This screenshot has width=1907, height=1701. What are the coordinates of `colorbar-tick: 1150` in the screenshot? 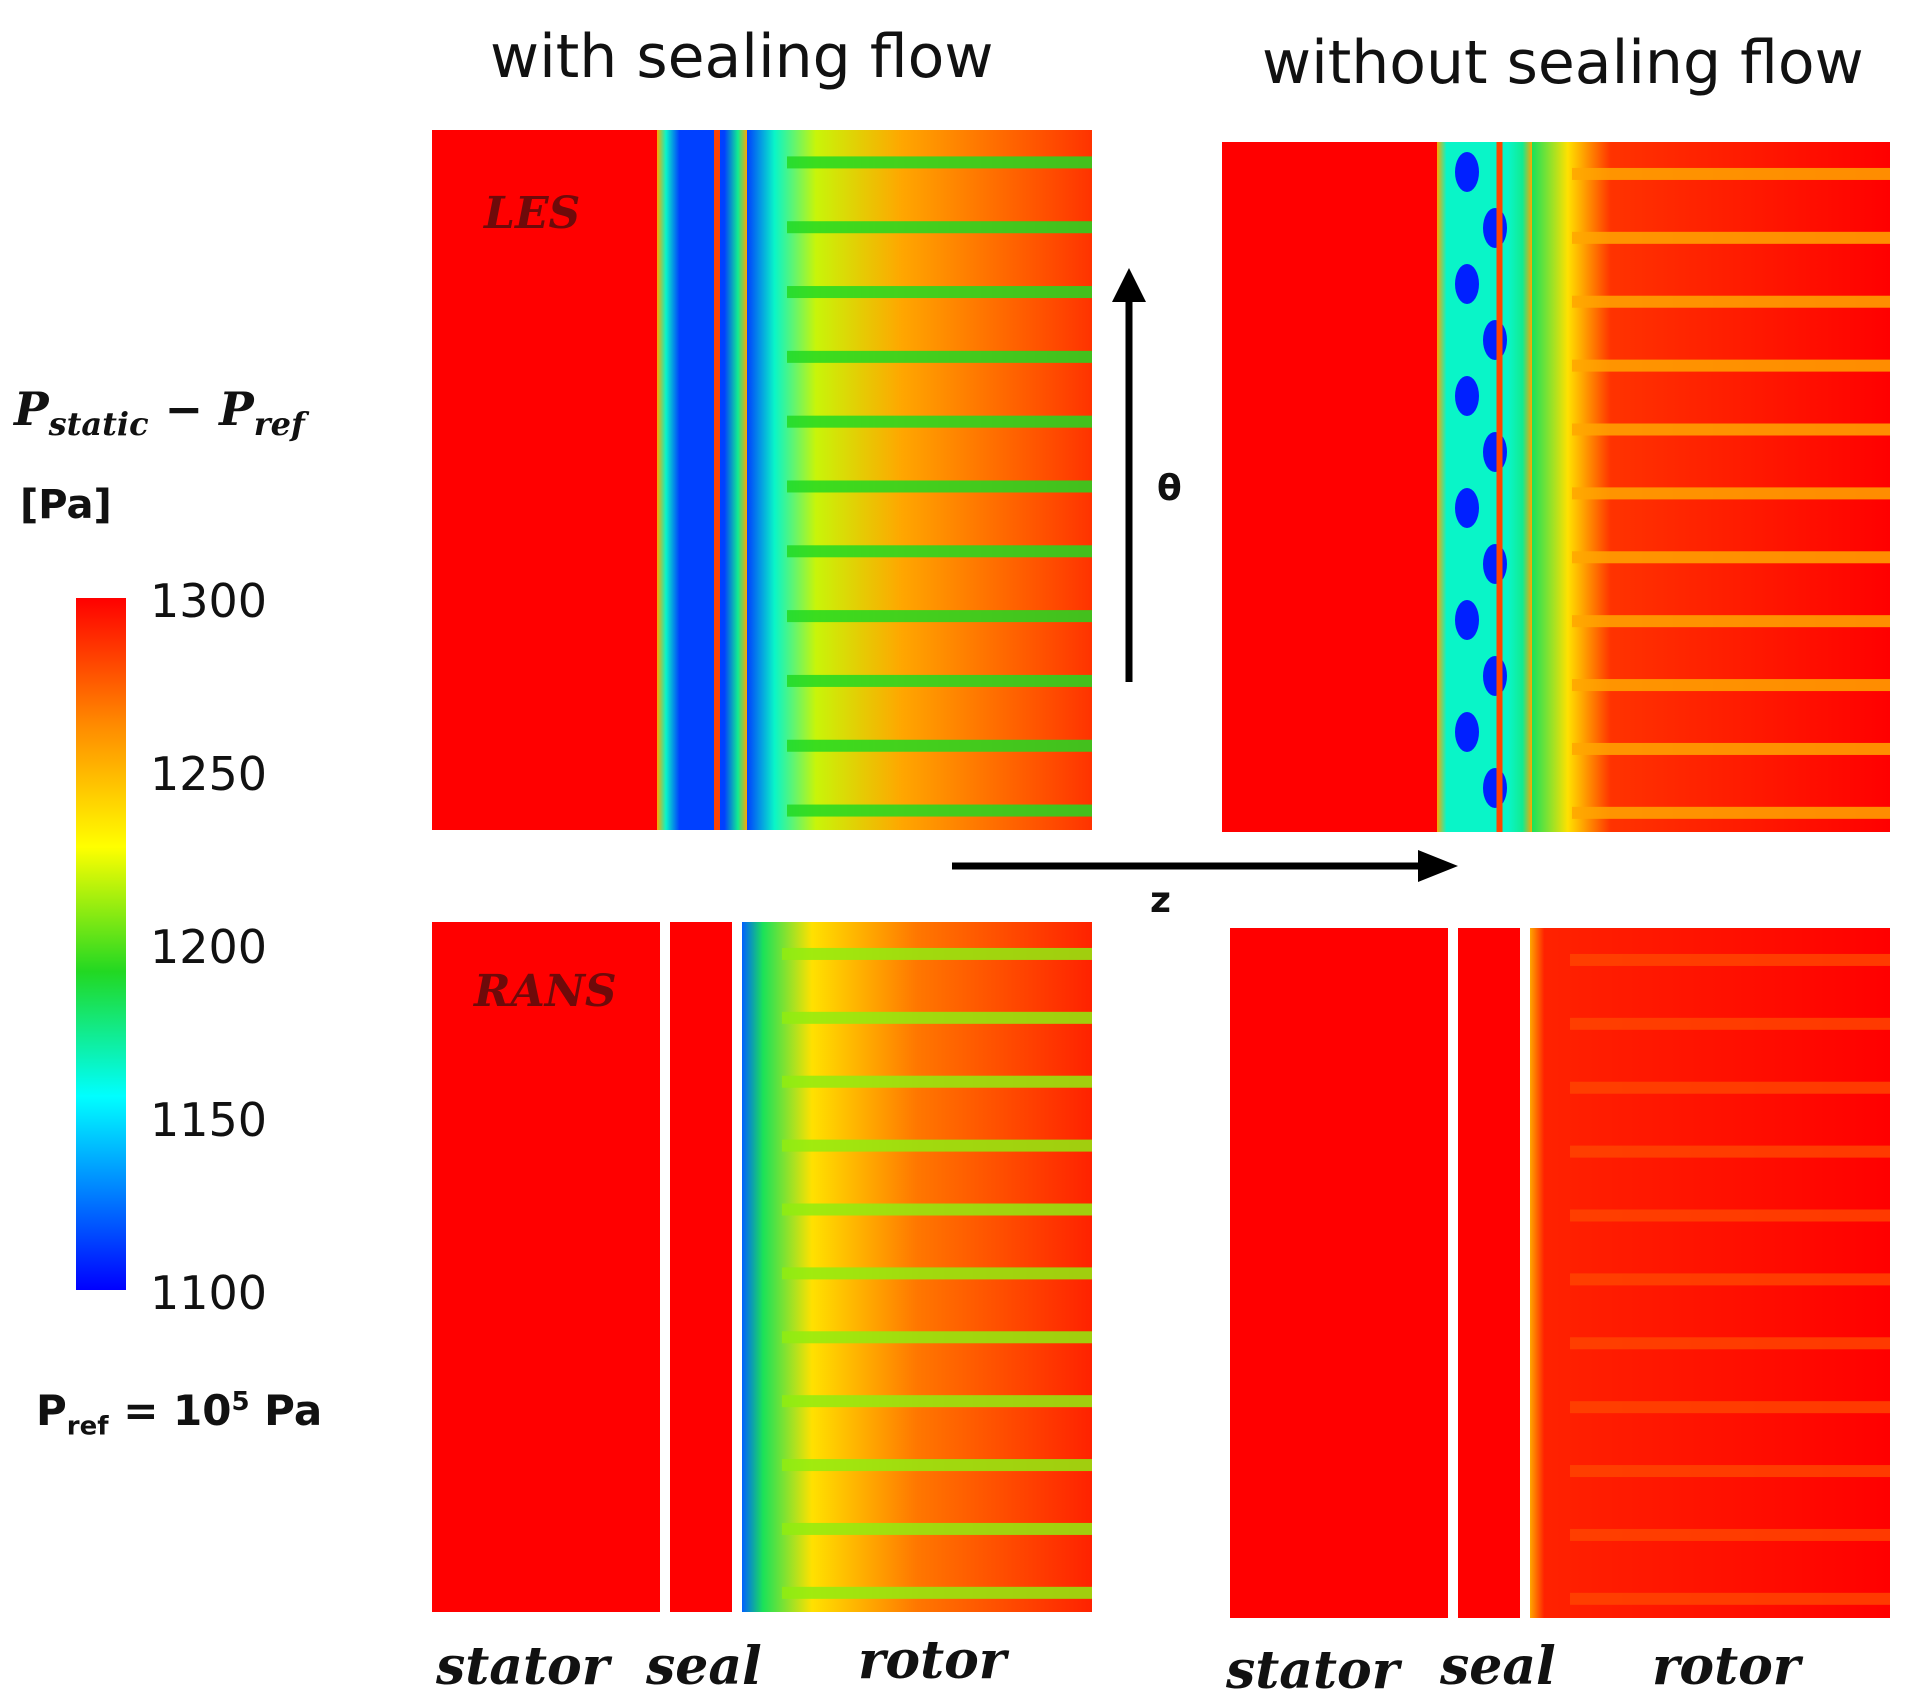 It's located at (209, 1120).